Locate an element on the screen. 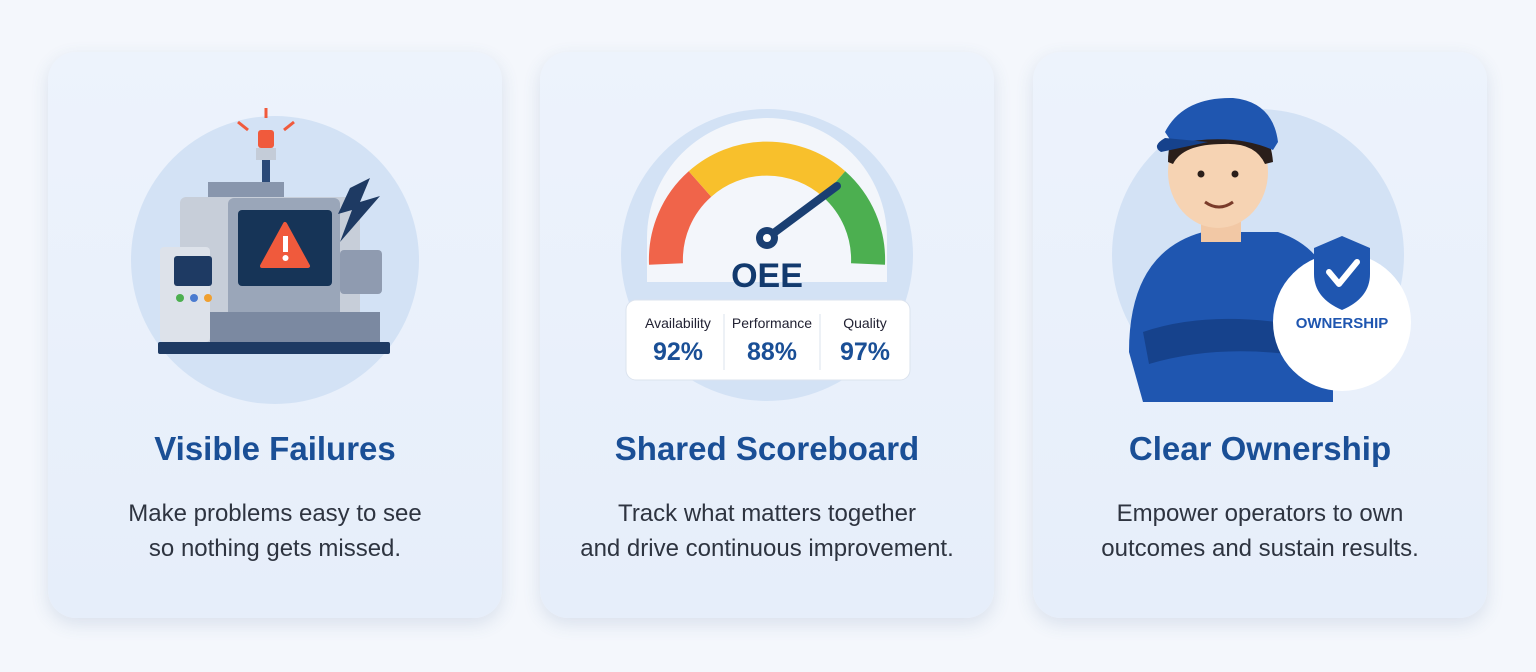  description-line: so nothing gets missed. is located at coordinates (275, 548).